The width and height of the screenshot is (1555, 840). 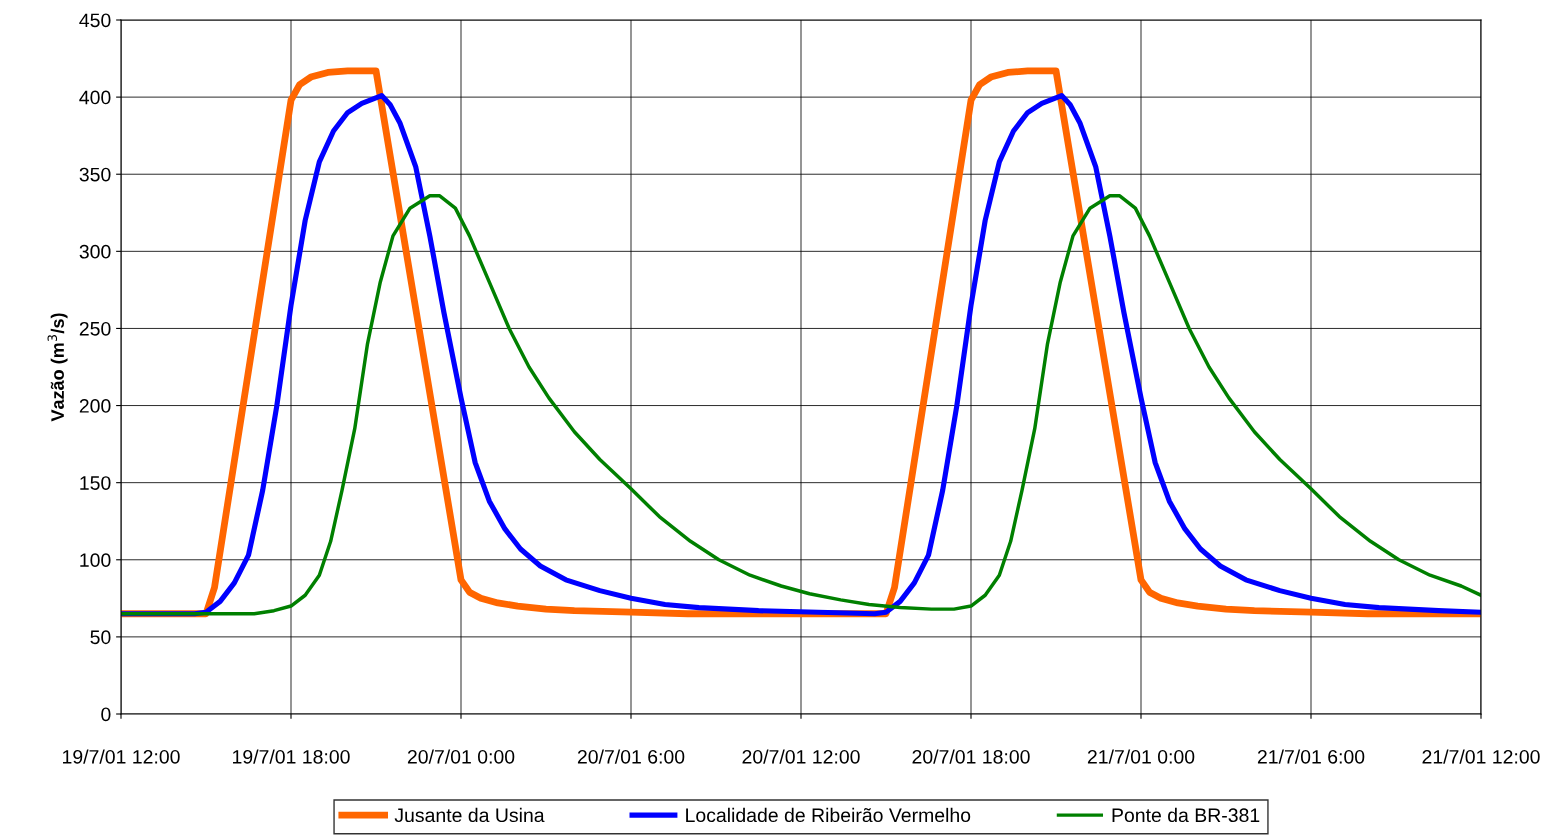 What do you see at coordinates (971, 756) in the screenshot?
I see `x-tick-label: 20/7/01 18:00` at bounding box center [971, 756].